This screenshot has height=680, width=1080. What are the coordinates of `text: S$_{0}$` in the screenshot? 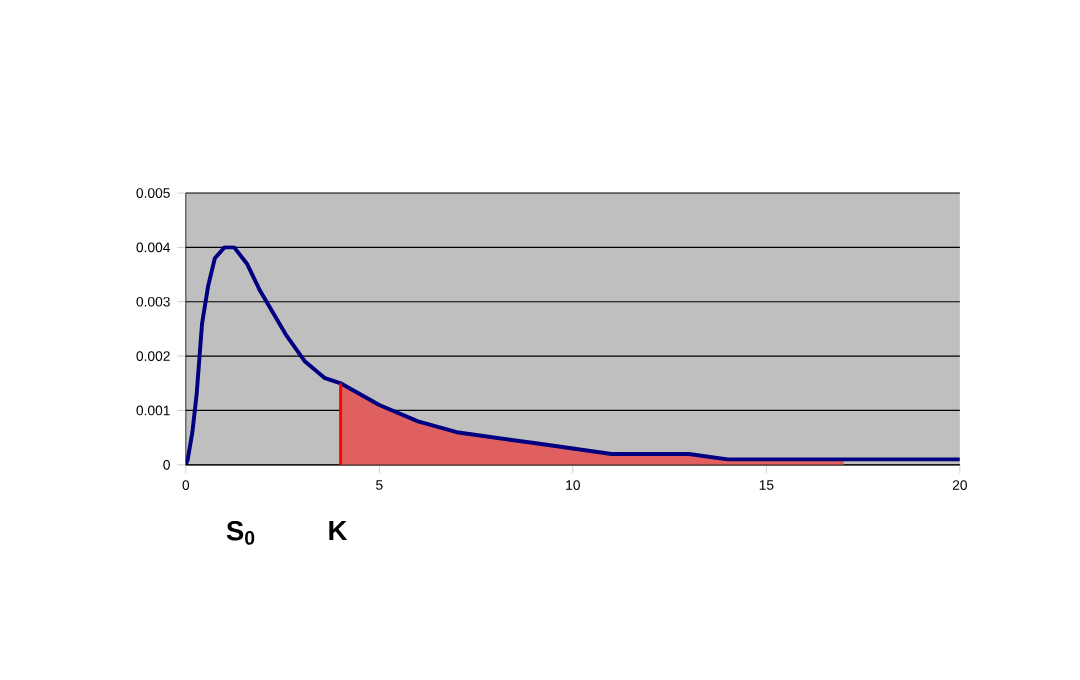 It's located at (240, 533).